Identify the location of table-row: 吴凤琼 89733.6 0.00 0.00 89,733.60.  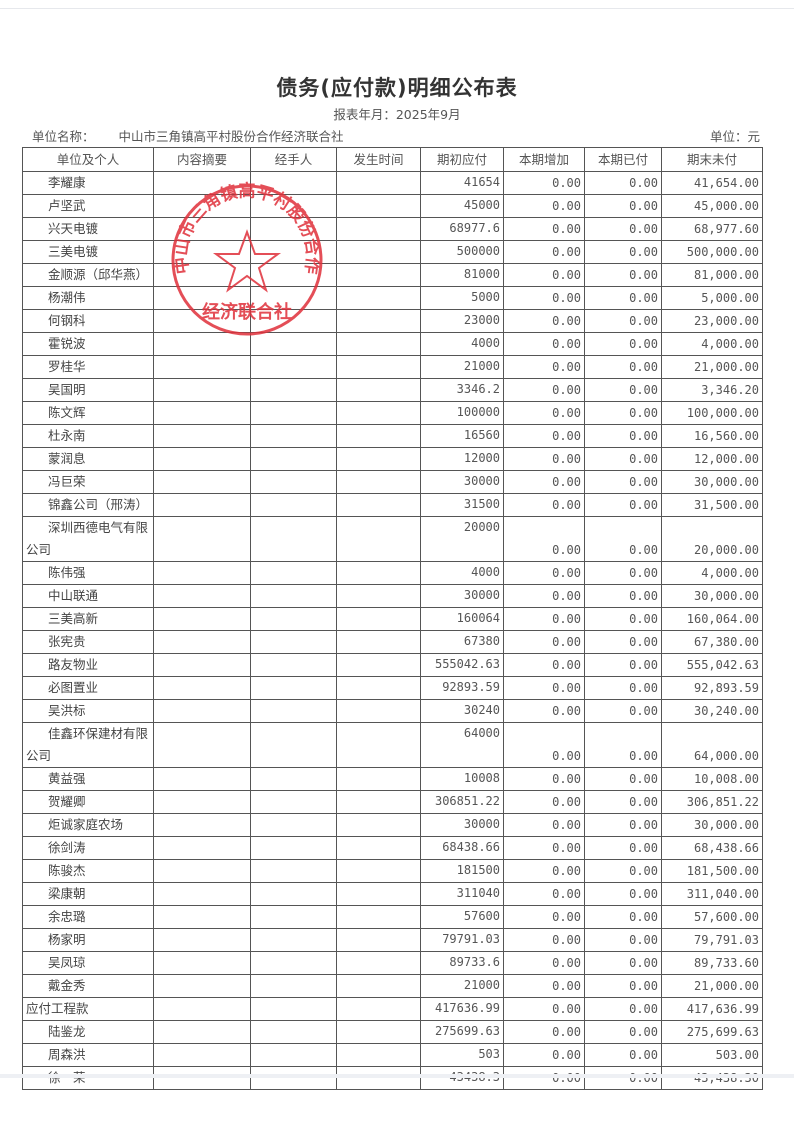
(392, 963).